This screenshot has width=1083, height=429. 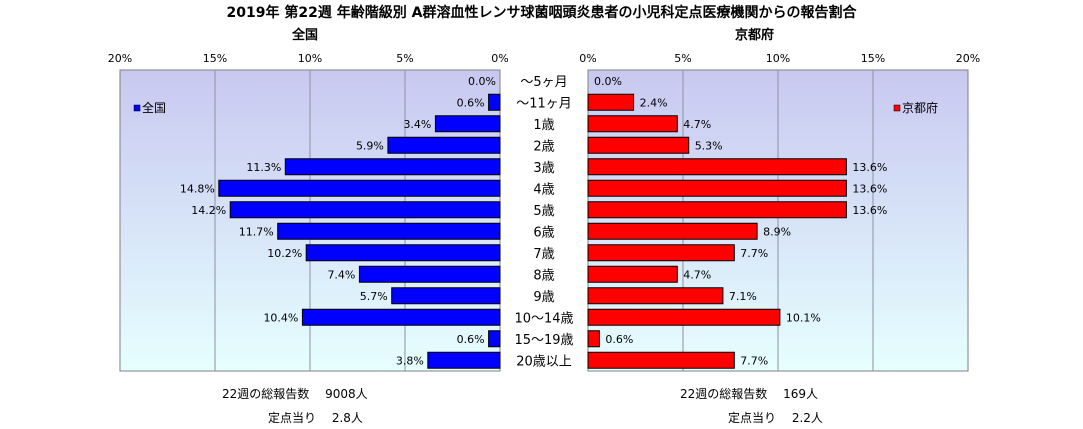 What do you see at coordinates (654, 102) in the screenshot?
I see `kyoto-data-label: 2.4%` at bounding box center [654, 102].